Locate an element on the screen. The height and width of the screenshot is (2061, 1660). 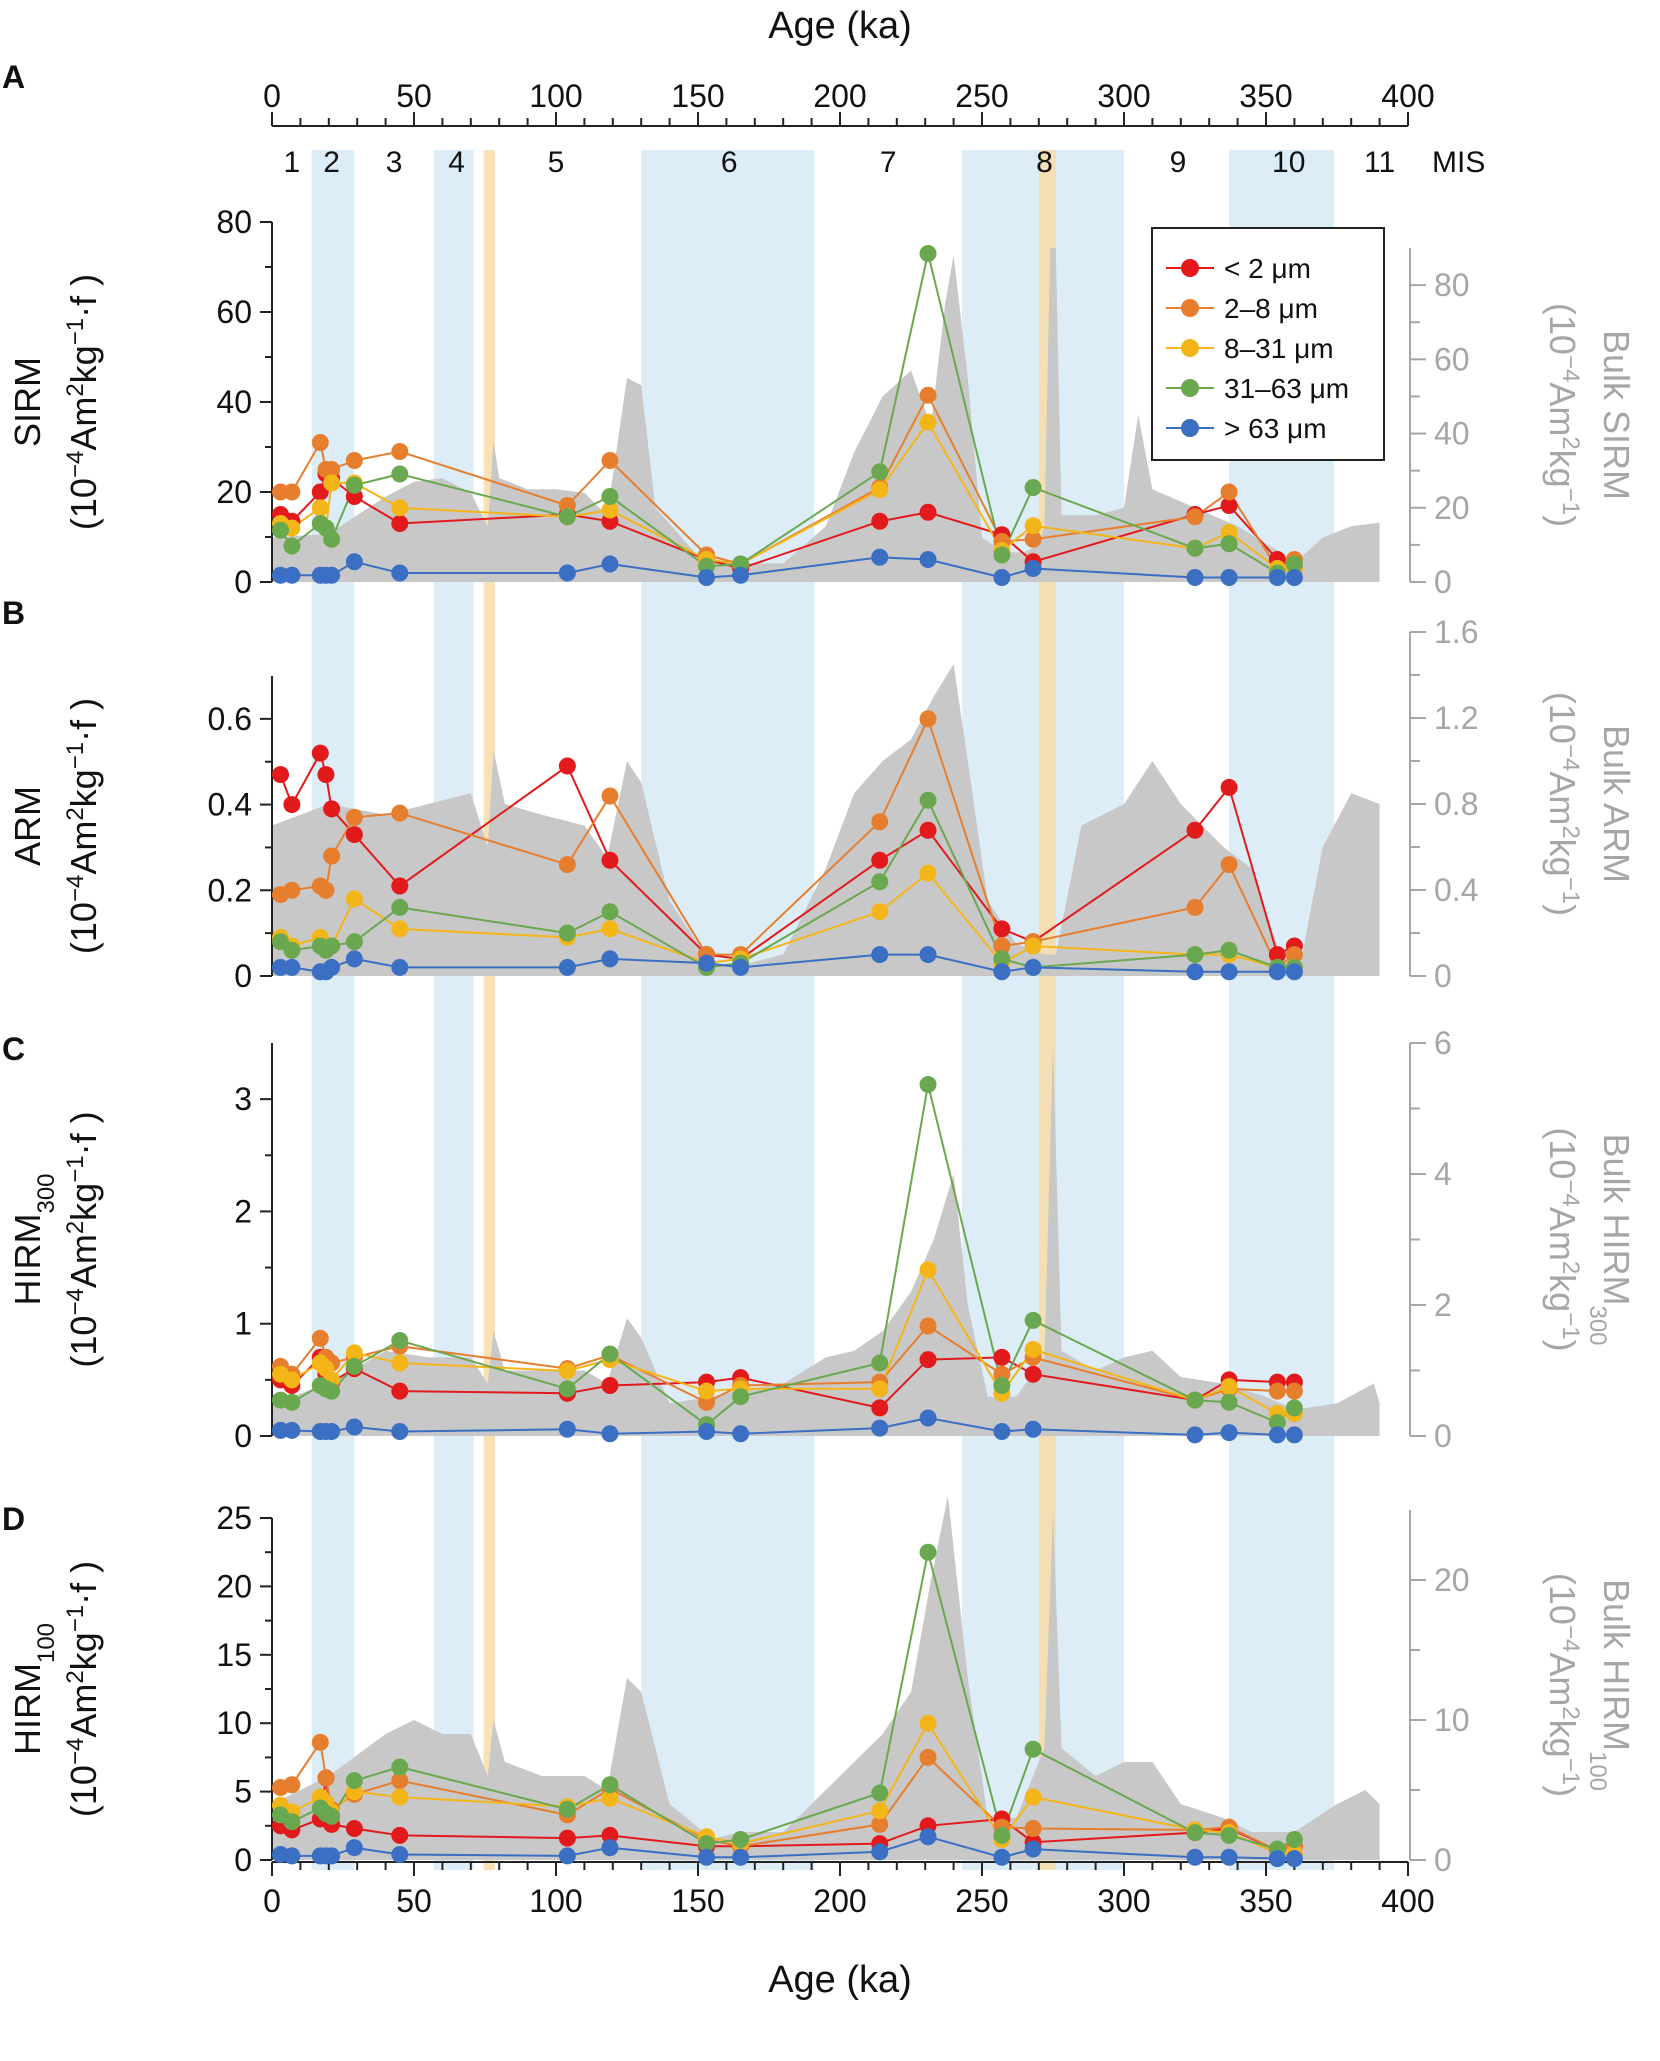
right-axis-title: Bulk HIRM100 is located at coordinates (1611, 1685).